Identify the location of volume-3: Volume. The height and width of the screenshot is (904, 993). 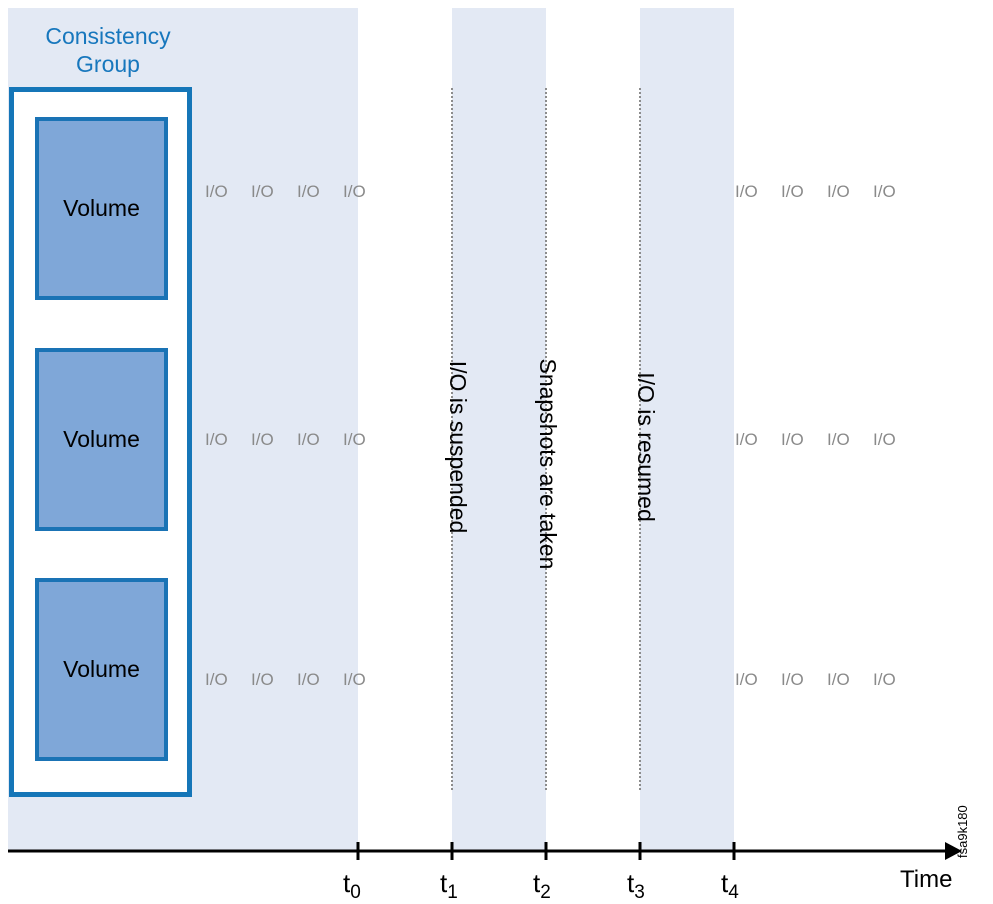
(101, 669).